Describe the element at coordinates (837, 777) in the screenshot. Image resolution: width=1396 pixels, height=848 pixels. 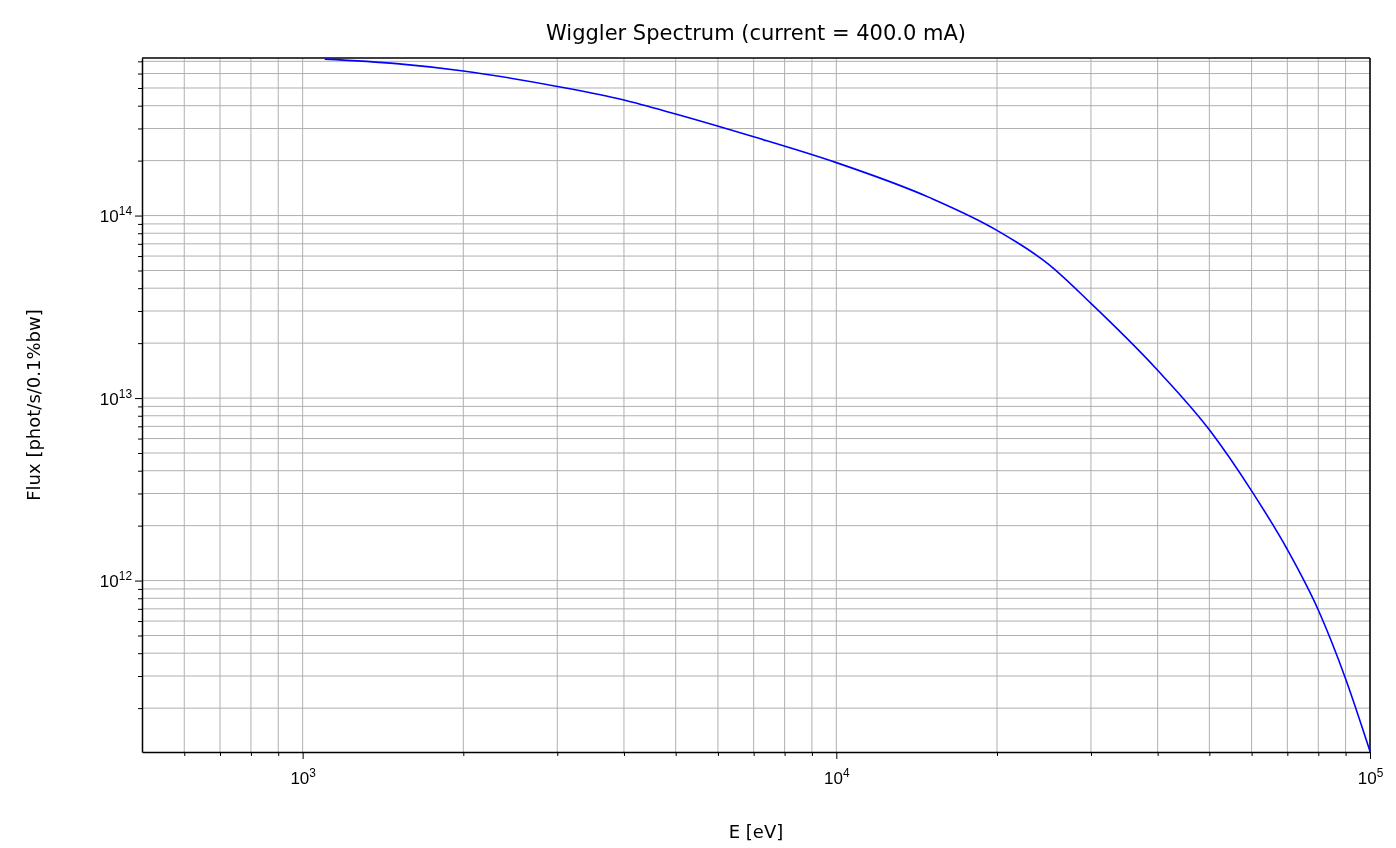
I see `x-tick-label: 10$^{4}$` at that location.